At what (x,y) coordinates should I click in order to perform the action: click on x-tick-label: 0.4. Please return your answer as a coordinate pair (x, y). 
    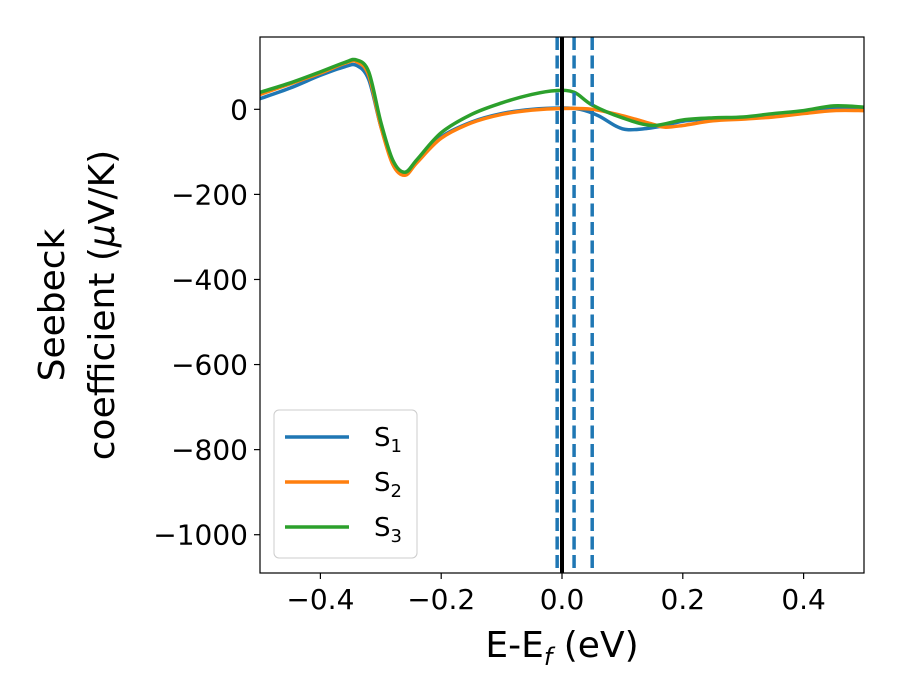
    Looking at the image, I should click on (803, 599).